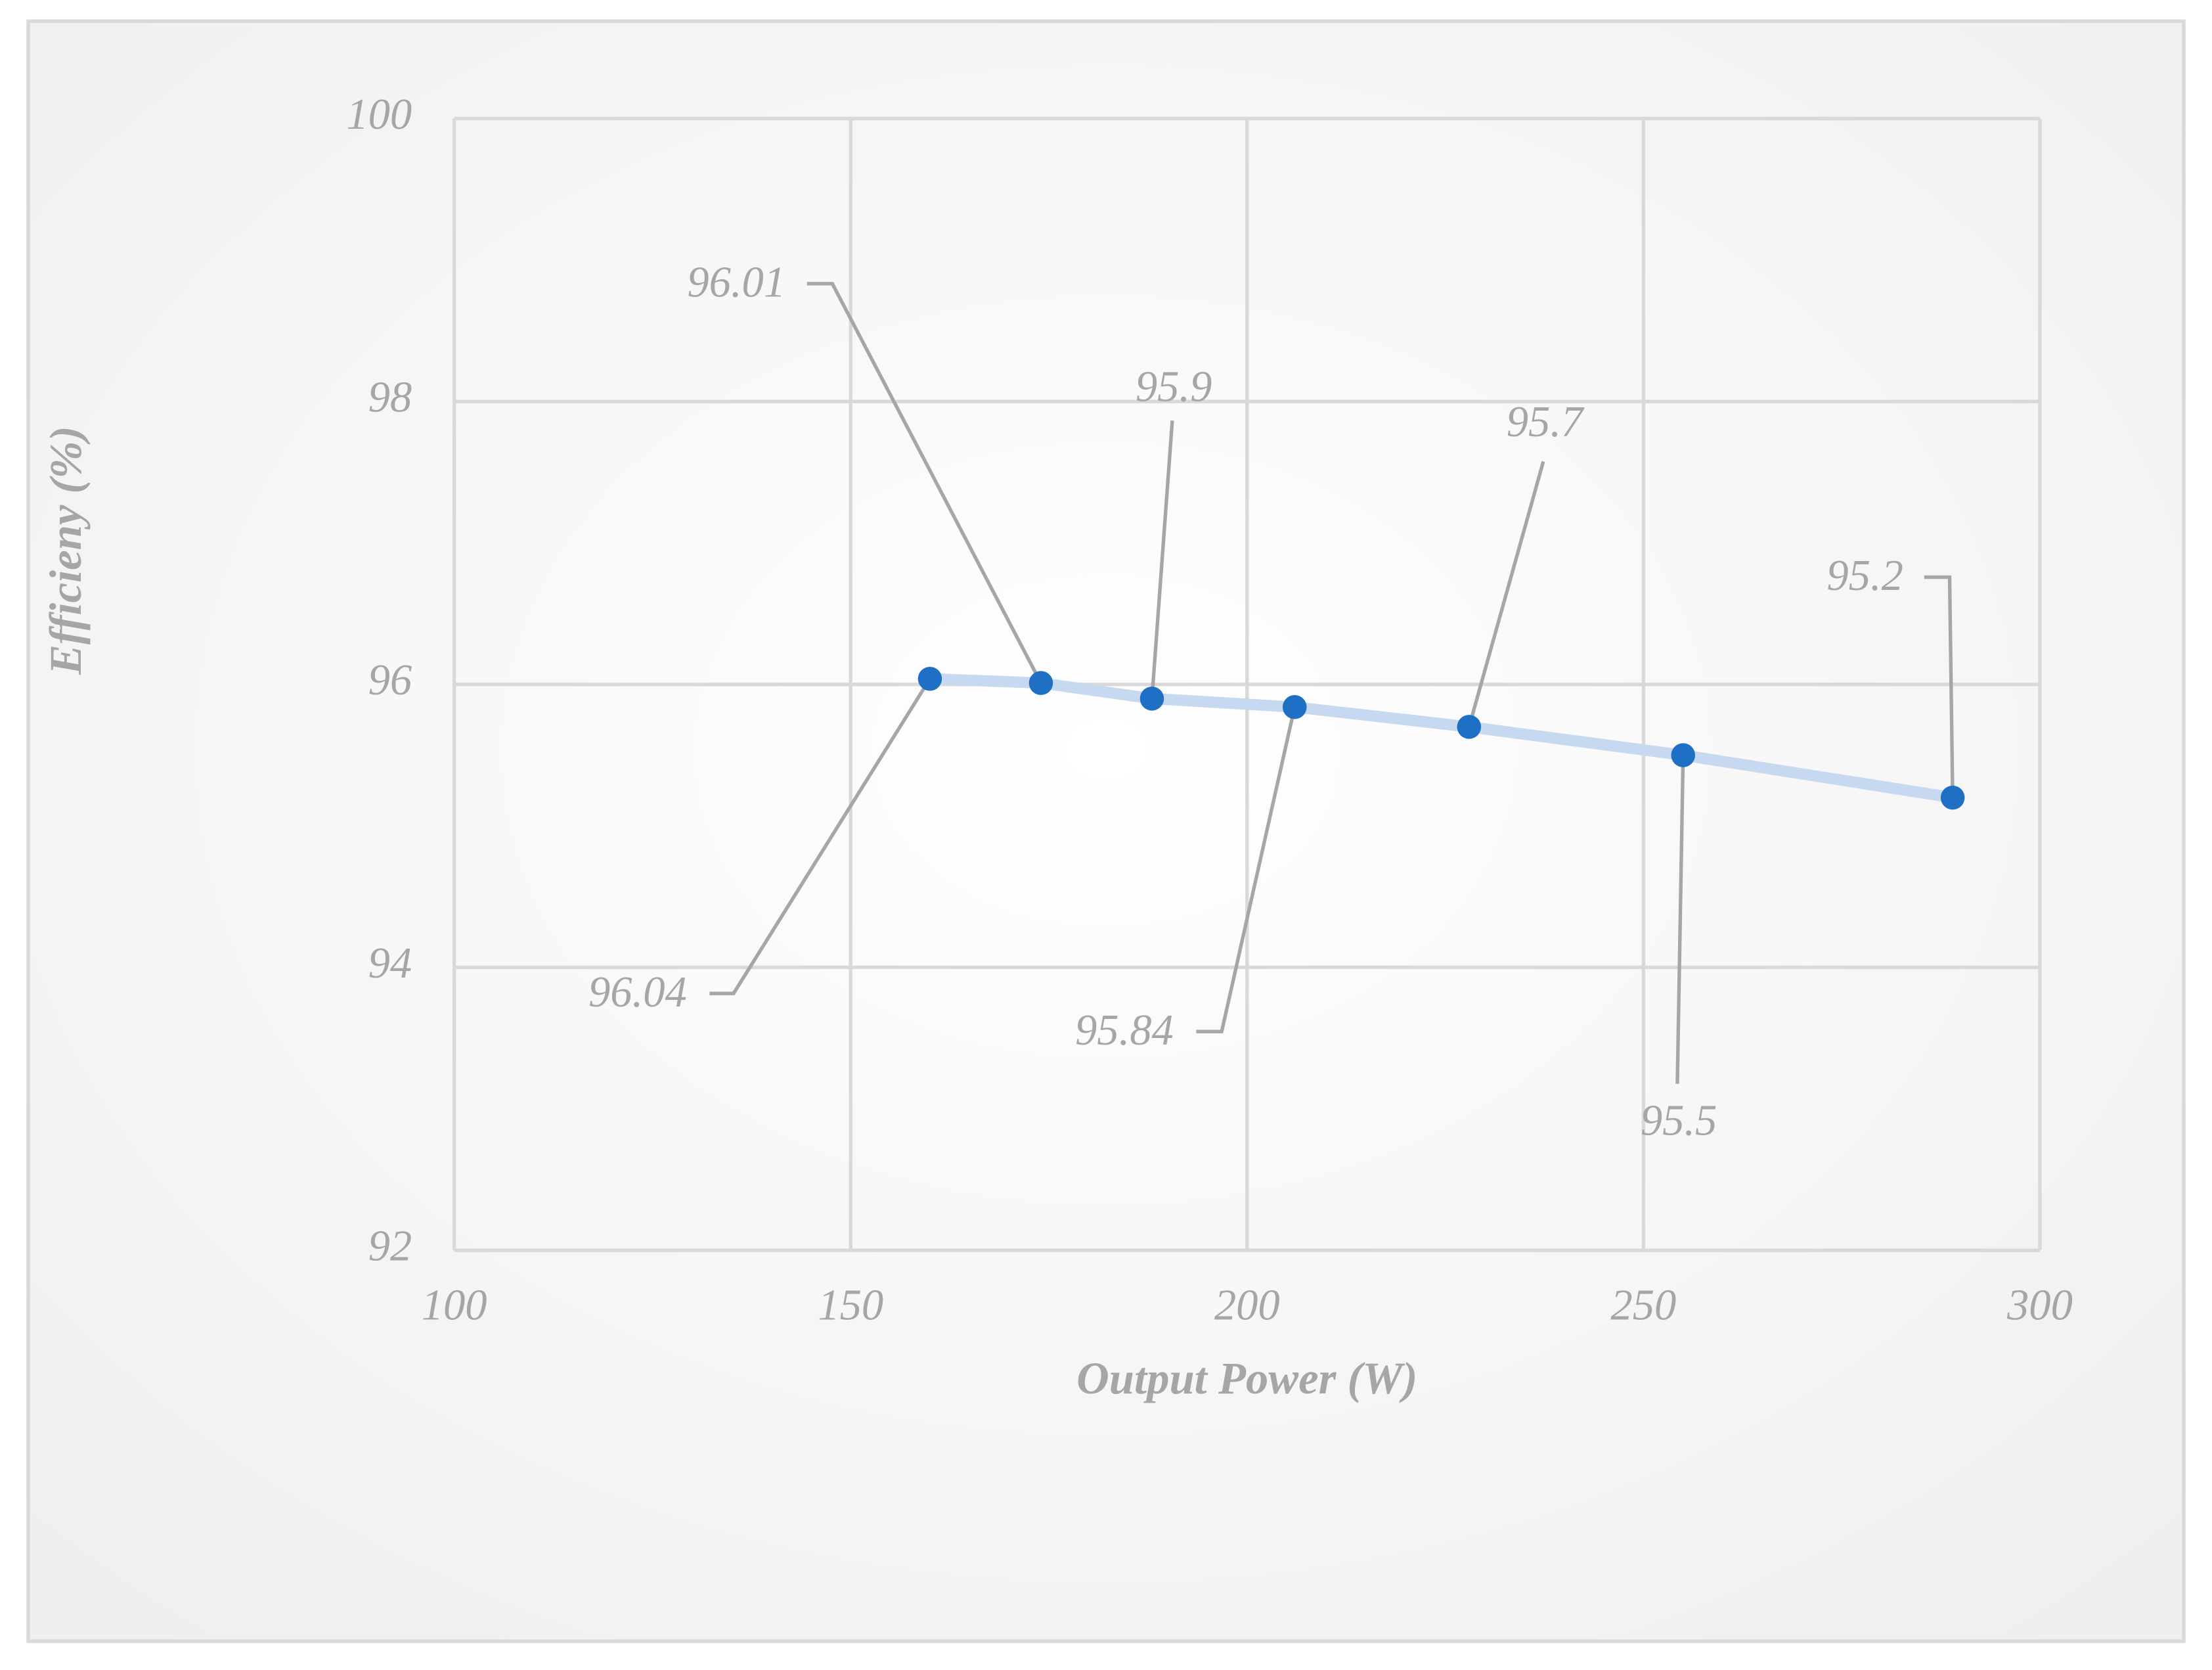 This screenshot has width=2212, height=1670. Describe the element at coordinates (379, 115) in the screenshot. I see `y-tick-label: 100` at that location.